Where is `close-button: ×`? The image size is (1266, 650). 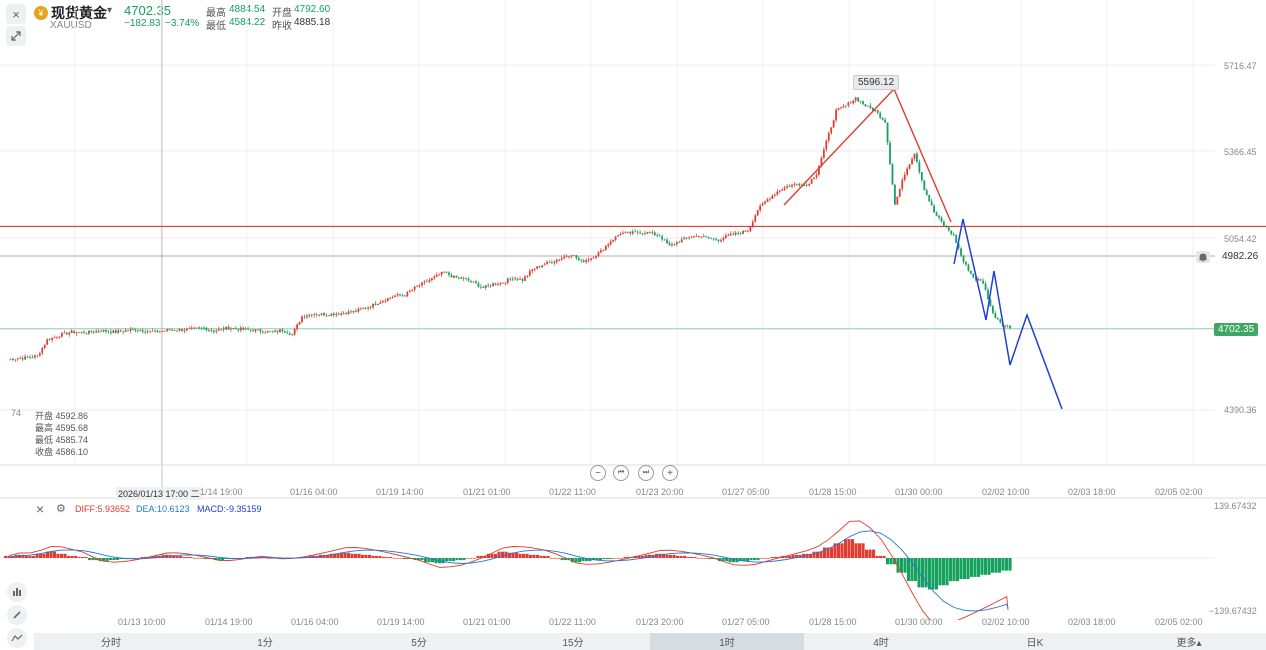
close-button: × is located at coordinates (16, 14).